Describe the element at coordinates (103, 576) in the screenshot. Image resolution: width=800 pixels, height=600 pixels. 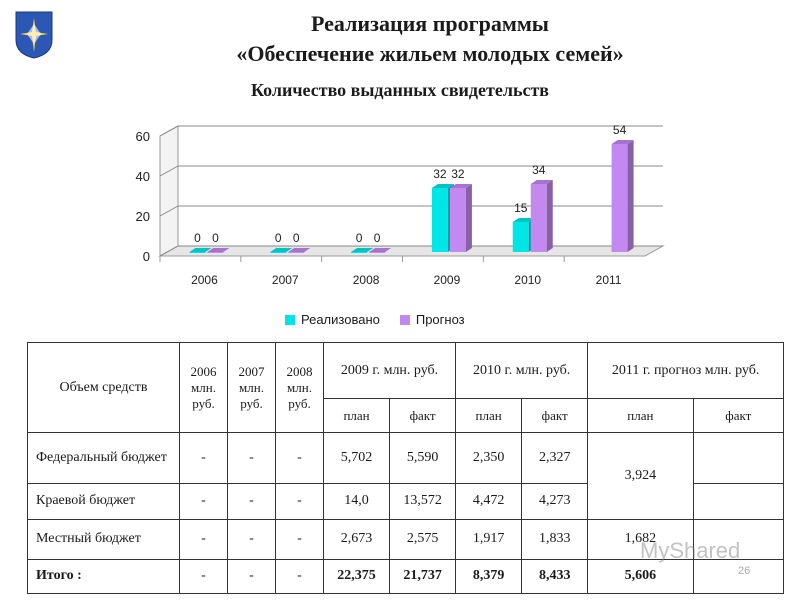
I see `row-label-total: Итого :` at that location.